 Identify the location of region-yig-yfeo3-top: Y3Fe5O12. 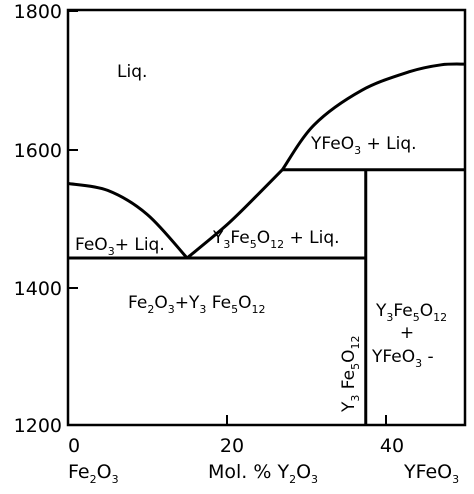
(411, 312).